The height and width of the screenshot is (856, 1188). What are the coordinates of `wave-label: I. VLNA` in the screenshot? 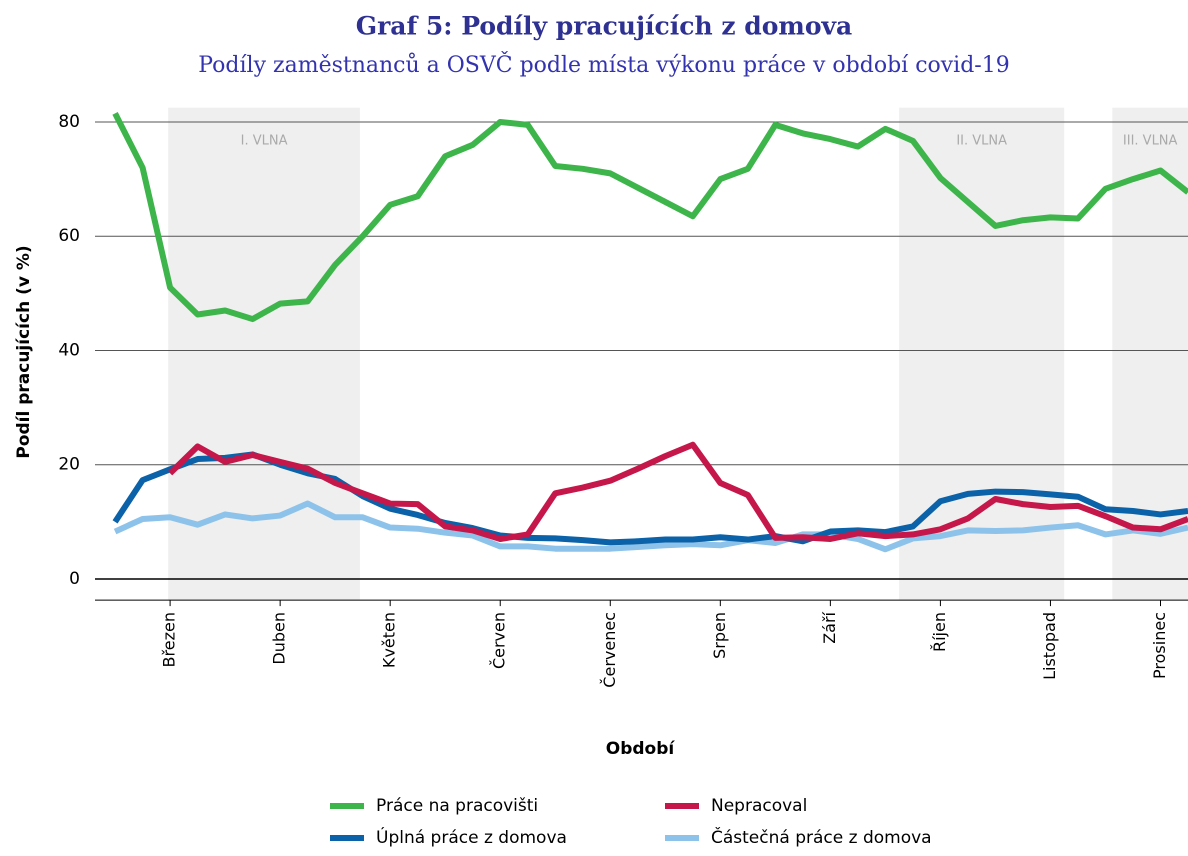 It's located at (264, 141).